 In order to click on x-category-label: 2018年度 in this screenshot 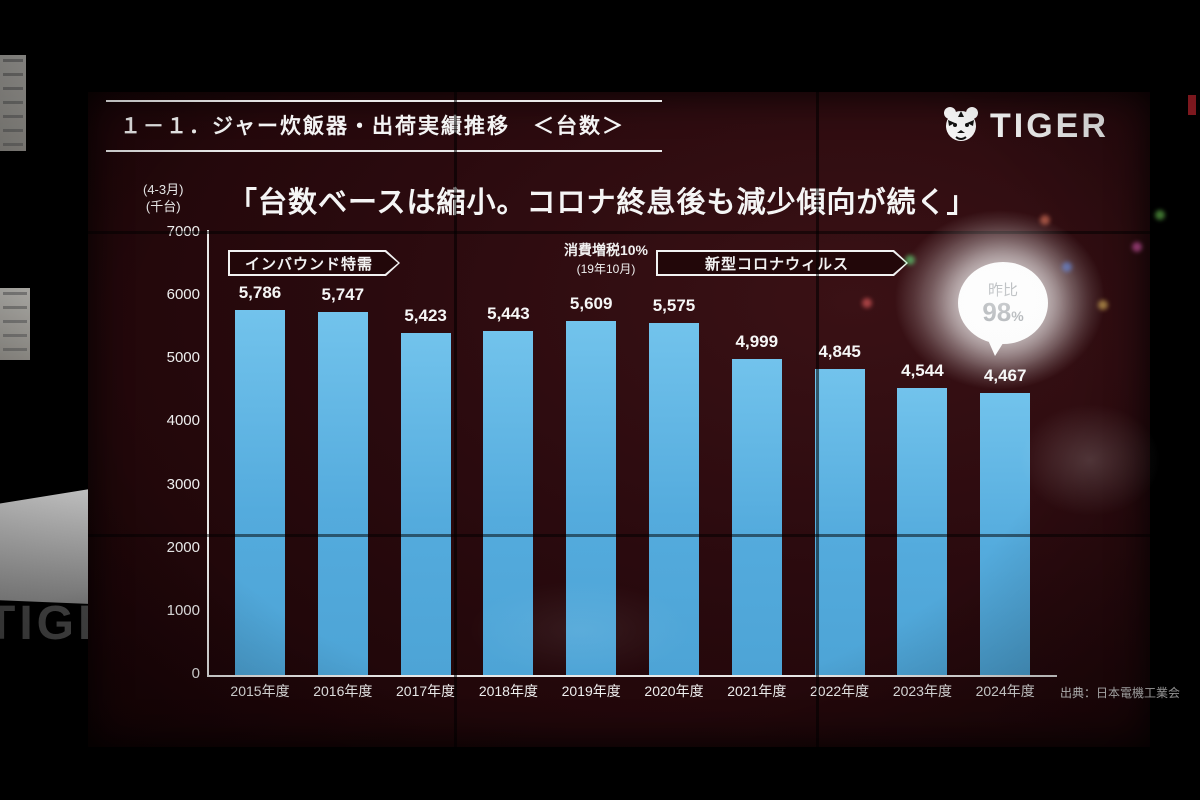, I will do `click(508, 691)`.